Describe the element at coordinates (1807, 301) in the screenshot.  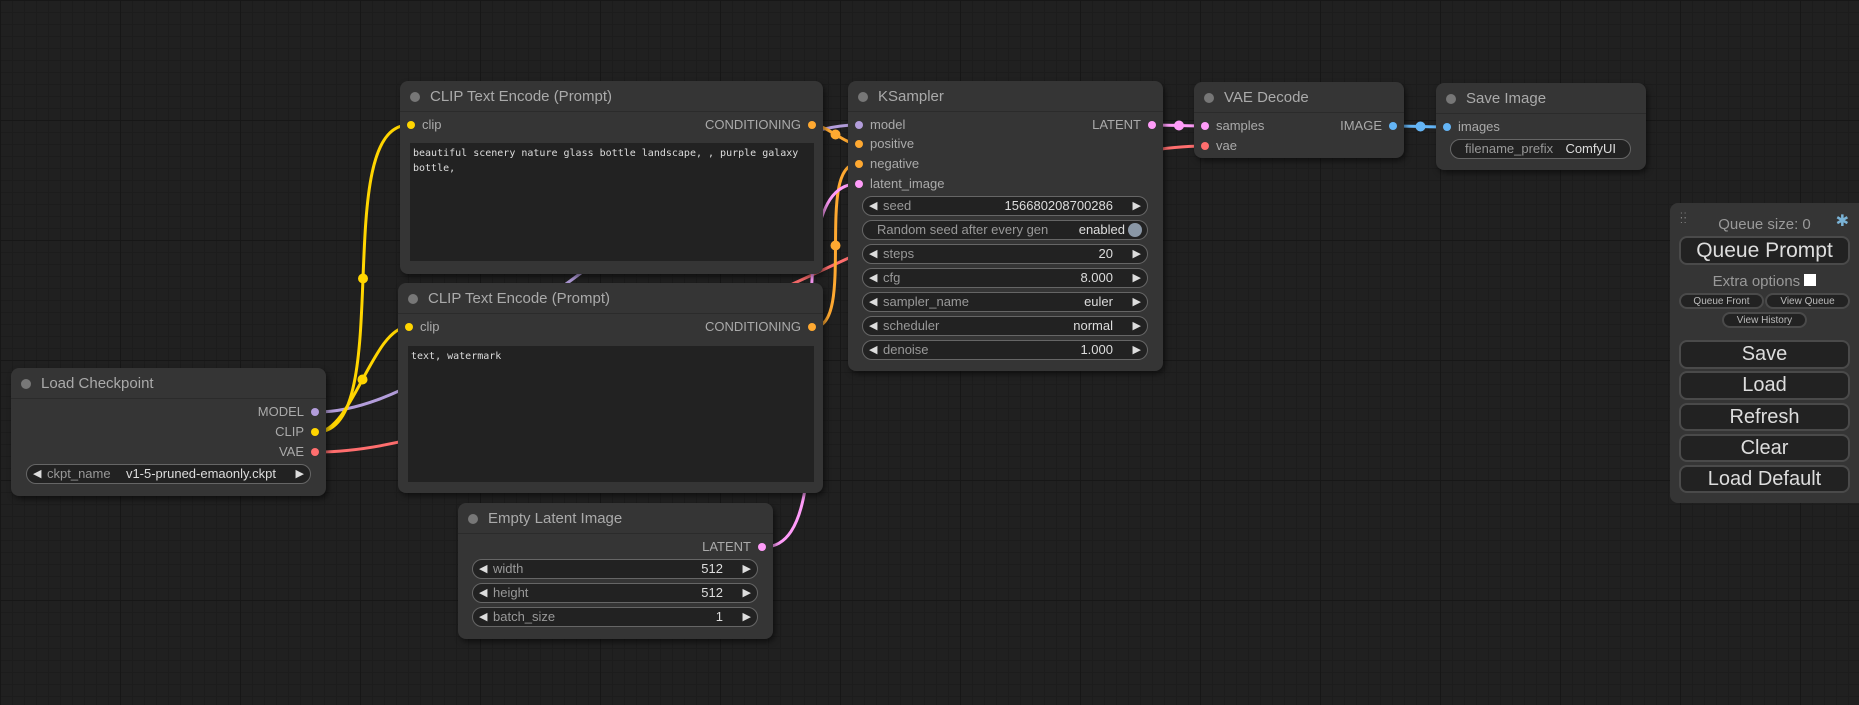
I see `view-queue-button: View Queue` at that location.